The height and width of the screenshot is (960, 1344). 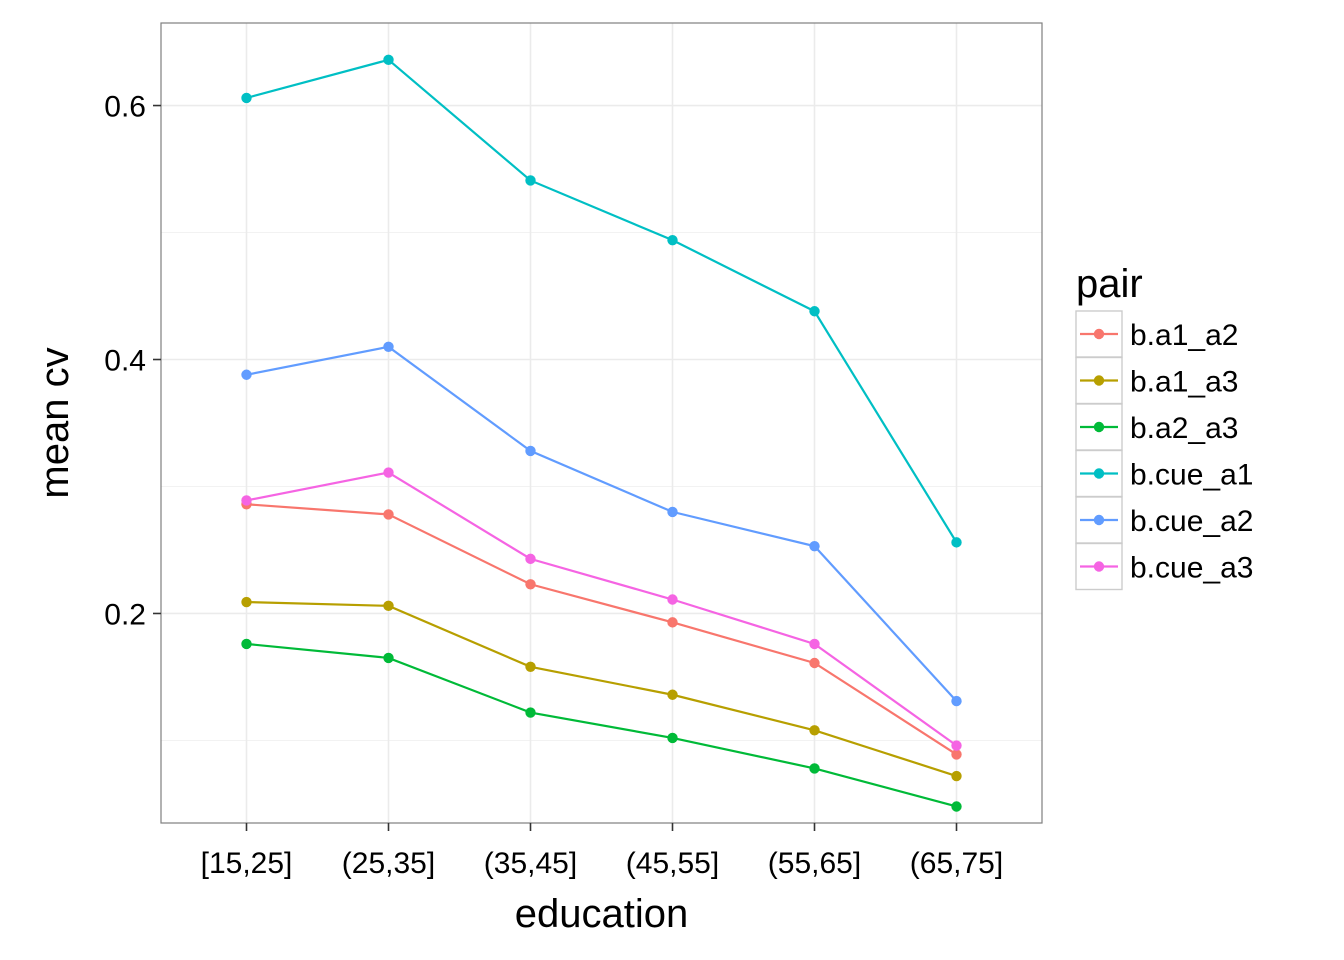 I want to click on y-tick-label: 0.4, so click(x=125, y=361).